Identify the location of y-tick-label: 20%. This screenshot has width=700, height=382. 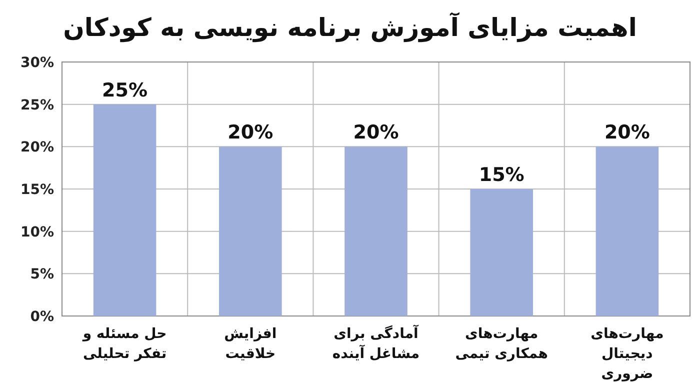
(37, 148).